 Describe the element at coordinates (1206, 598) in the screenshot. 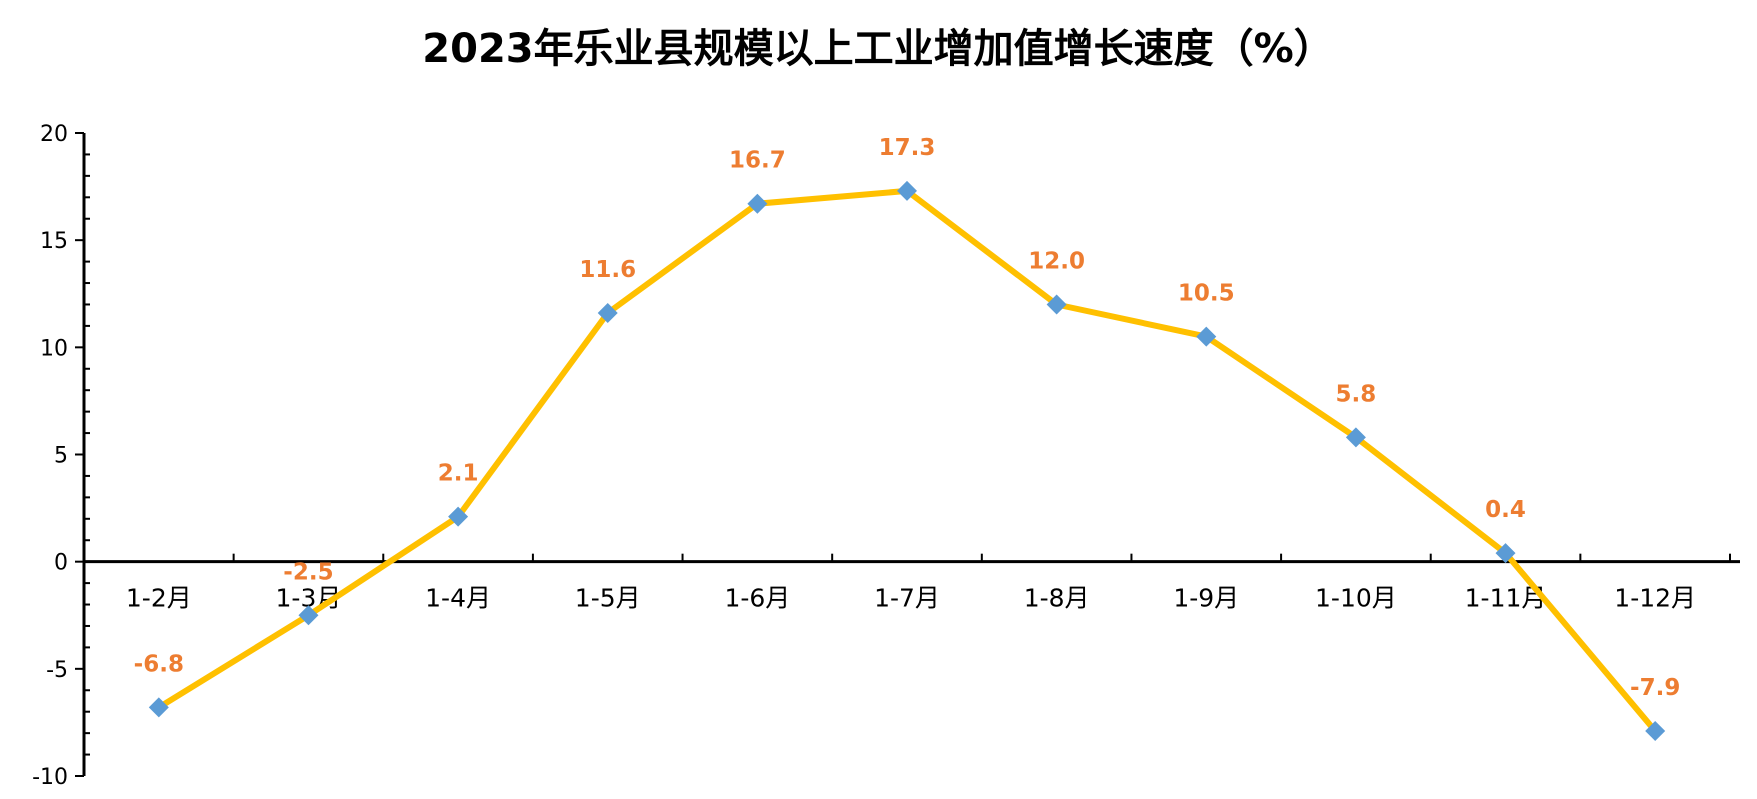

I see `x-tick-label: 1-9月` at that location.